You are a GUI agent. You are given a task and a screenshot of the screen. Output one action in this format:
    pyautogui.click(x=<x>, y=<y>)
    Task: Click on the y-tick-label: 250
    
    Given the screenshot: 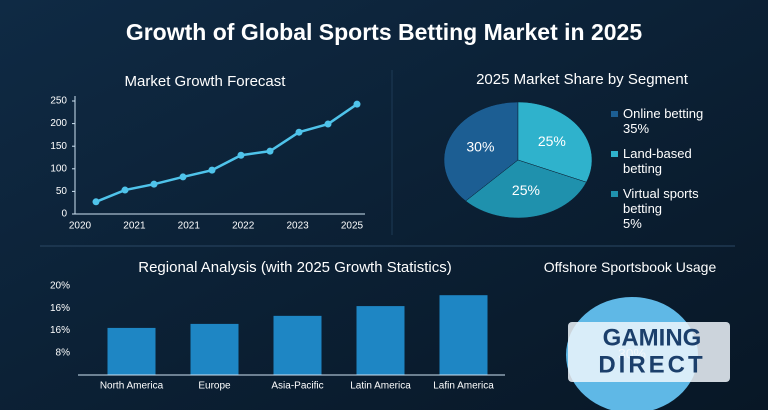 What is the action you would take?
    pyautogui.click(x=58, y=101)
    